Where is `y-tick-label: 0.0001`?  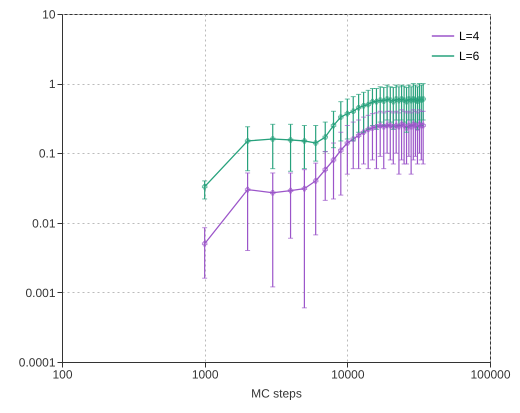 y-tick-label: 0.0001 is located at coordinates (37, 363).